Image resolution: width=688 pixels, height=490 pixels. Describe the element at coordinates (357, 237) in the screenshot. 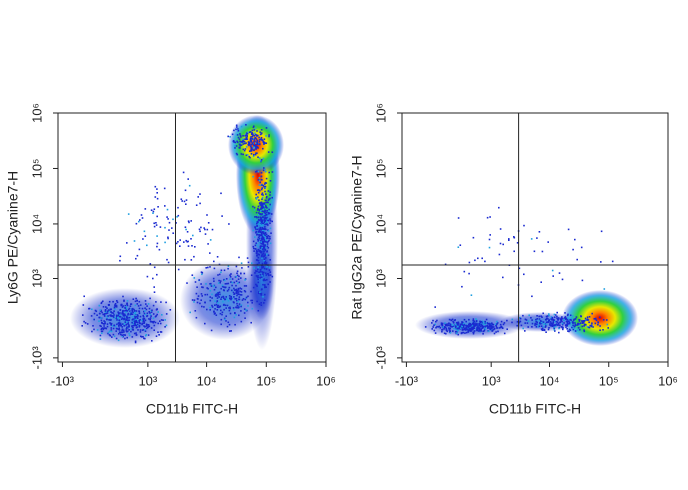

I see `y-axis-label: Rat IgG2a PE/Cyanine7-H` at that location.